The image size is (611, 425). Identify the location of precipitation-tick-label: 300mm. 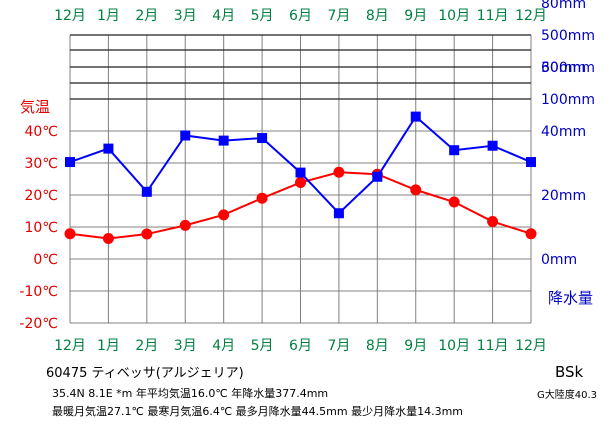
(568, 68).